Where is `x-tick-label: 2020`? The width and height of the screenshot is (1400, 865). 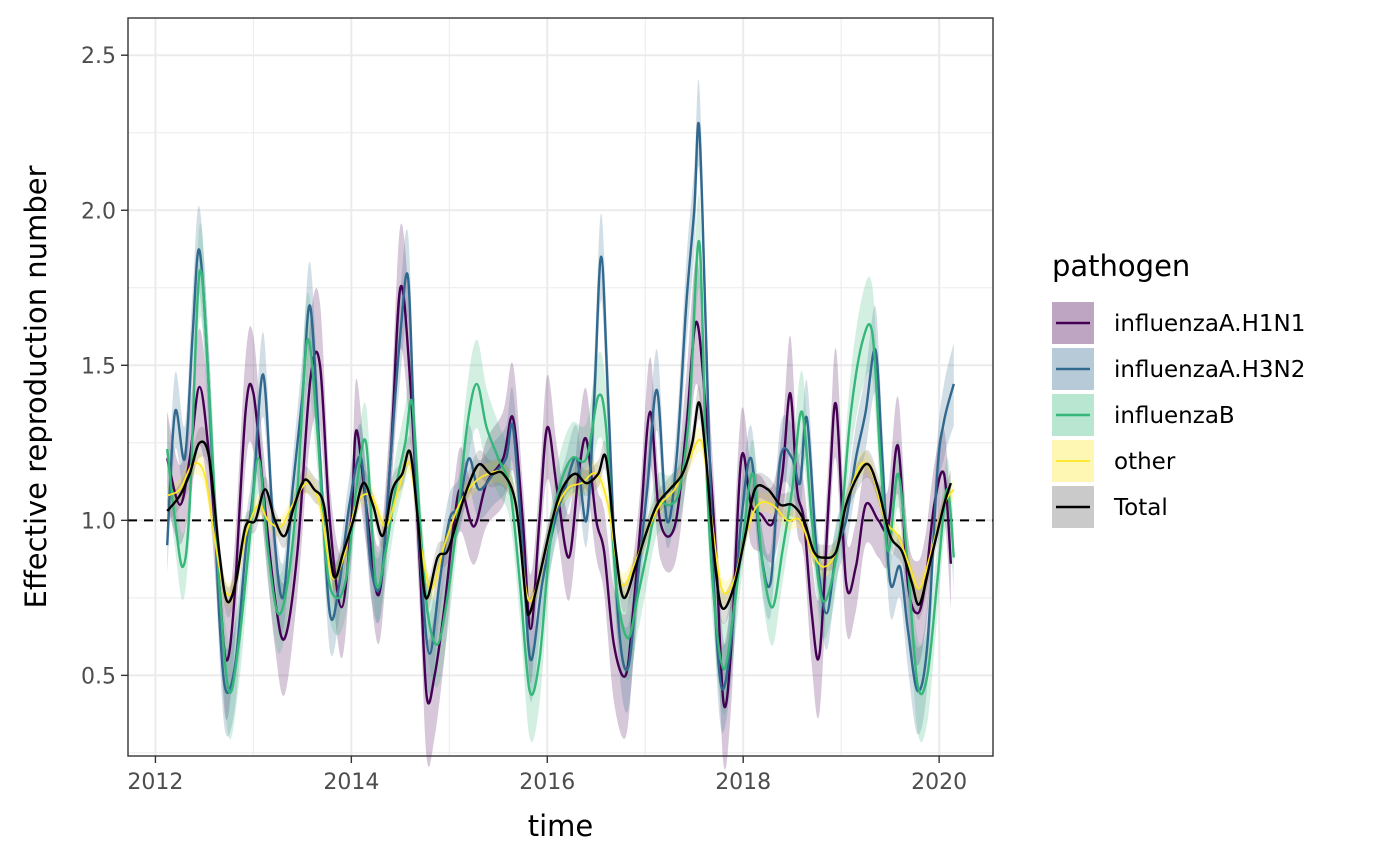 x-tick-label: 2020 is located at coordinates (939, 782).